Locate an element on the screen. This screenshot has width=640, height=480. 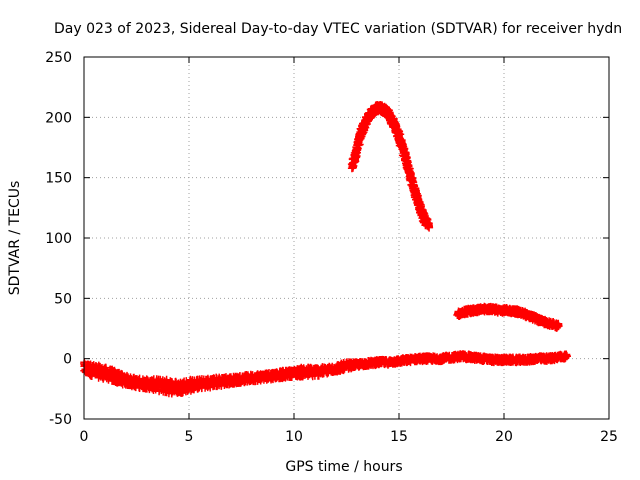
y-tick-label: 150 is located at coordinates (58, 179).